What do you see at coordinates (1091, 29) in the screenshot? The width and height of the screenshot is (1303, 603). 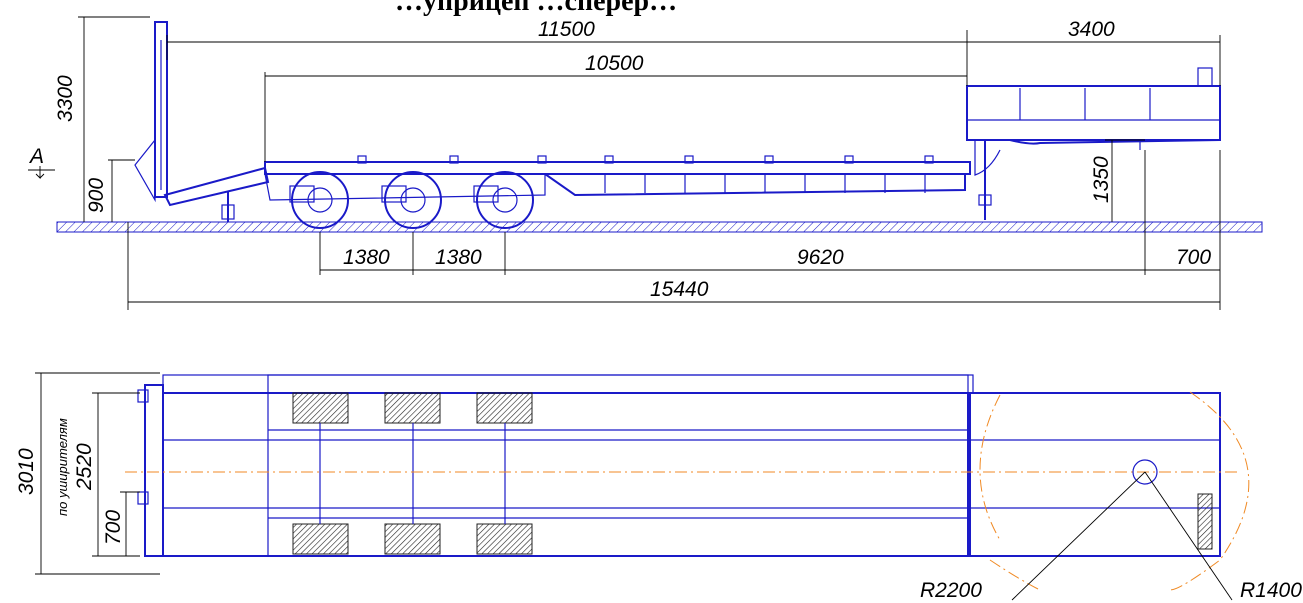 I see `svg-text: 3400` at bounding box center [1091, 29].